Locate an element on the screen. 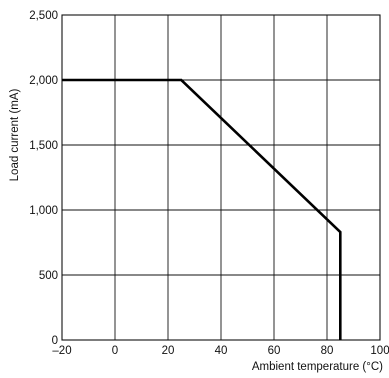  x-tick-label: 0 is located at coordinates (115, 351).